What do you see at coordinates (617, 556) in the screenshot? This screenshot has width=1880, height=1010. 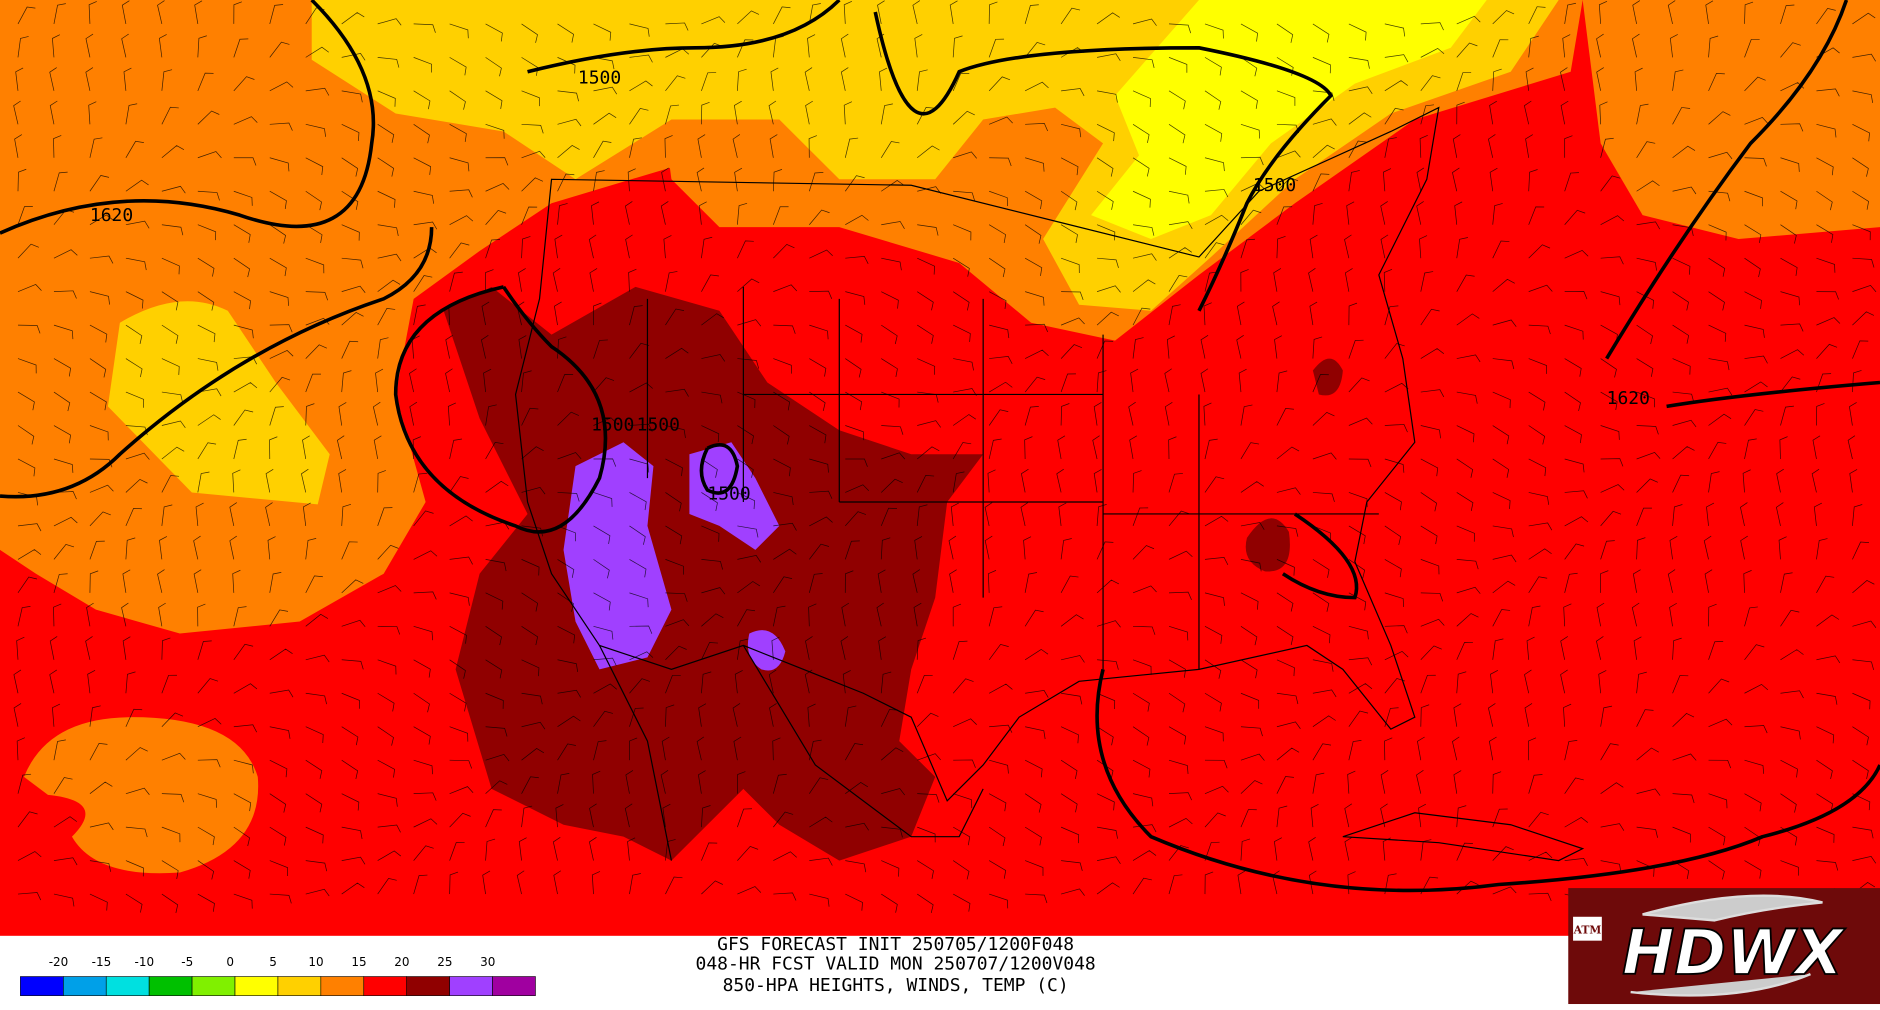 I see `very-hot-core` at bounding box center [617, 556].